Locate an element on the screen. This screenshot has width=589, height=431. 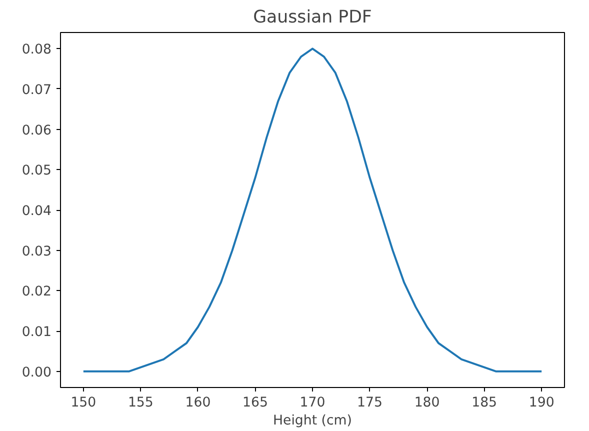
y-tick-label: 0.04 is located at coordinates (37, 211).